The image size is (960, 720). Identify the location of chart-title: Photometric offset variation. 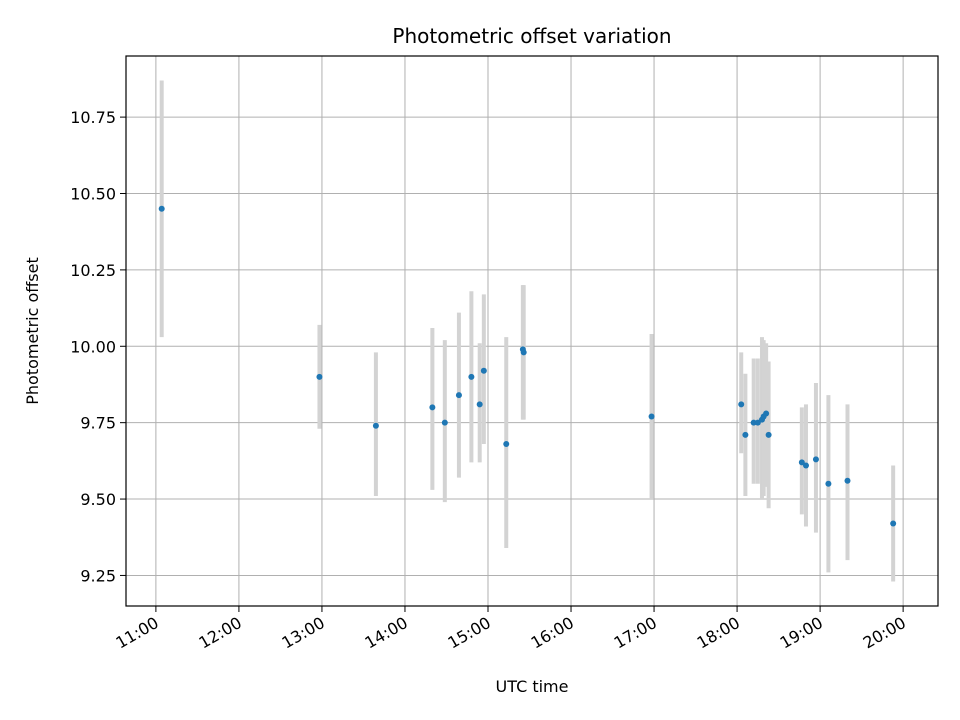
(531, 36).